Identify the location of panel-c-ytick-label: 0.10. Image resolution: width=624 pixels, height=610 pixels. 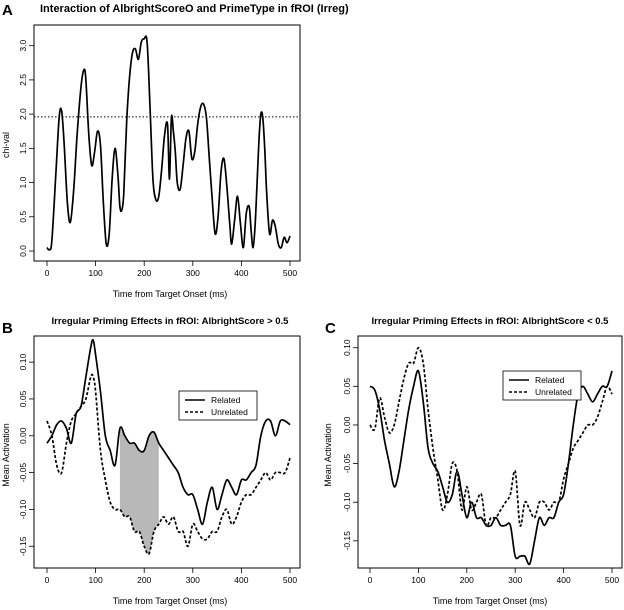
(347, 347).